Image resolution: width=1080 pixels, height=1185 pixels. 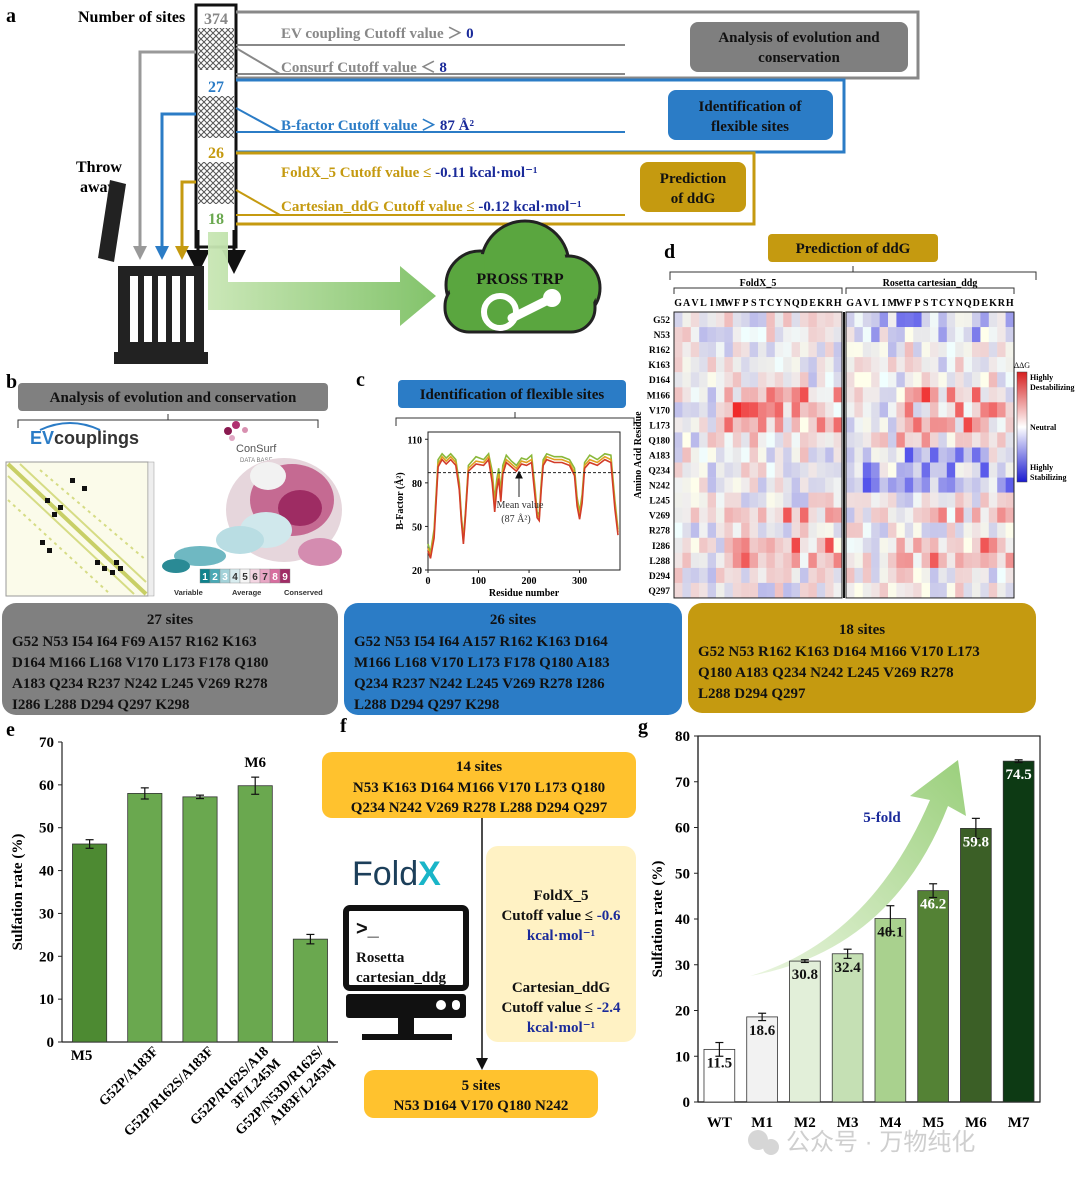 I want to click on count-18: 18, so click(x=216, y=219).